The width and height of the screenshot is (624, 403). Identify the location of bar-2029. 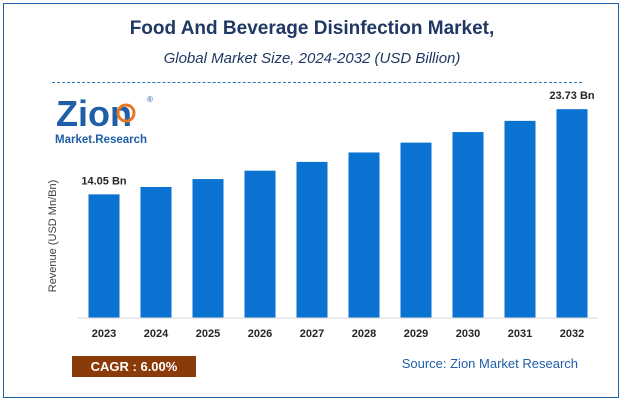
(416, 230).